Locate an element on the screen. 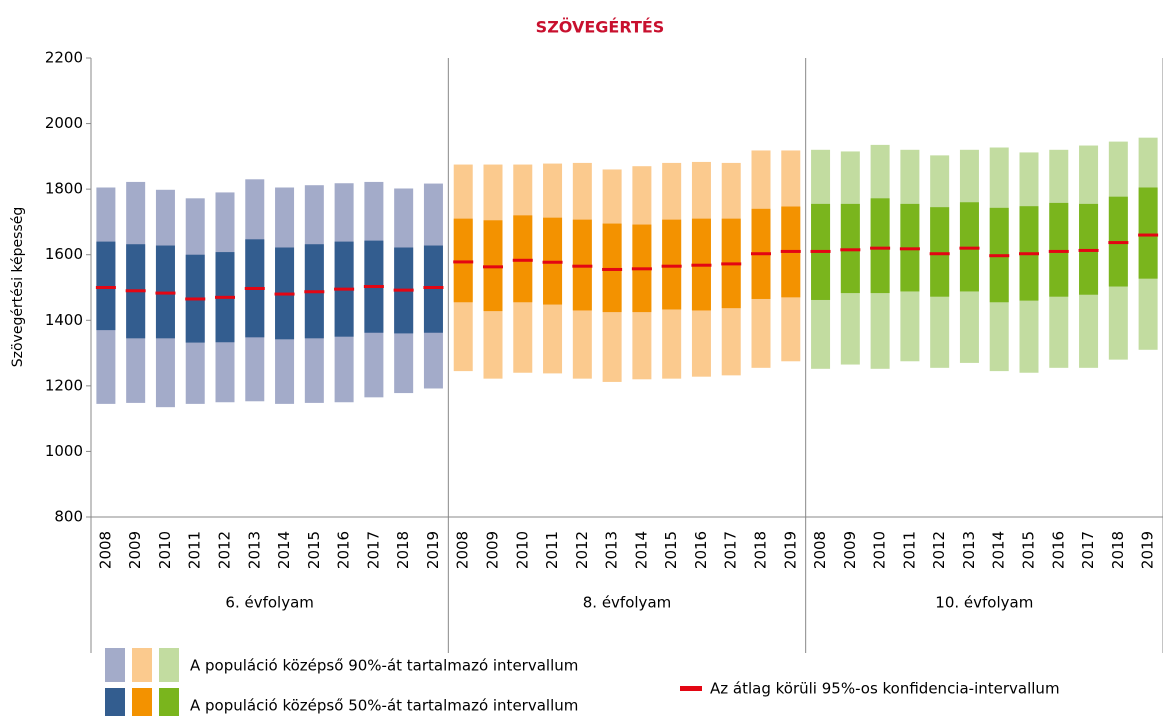  group-label: 6. évfolyam is located at coordinates (269, 603).